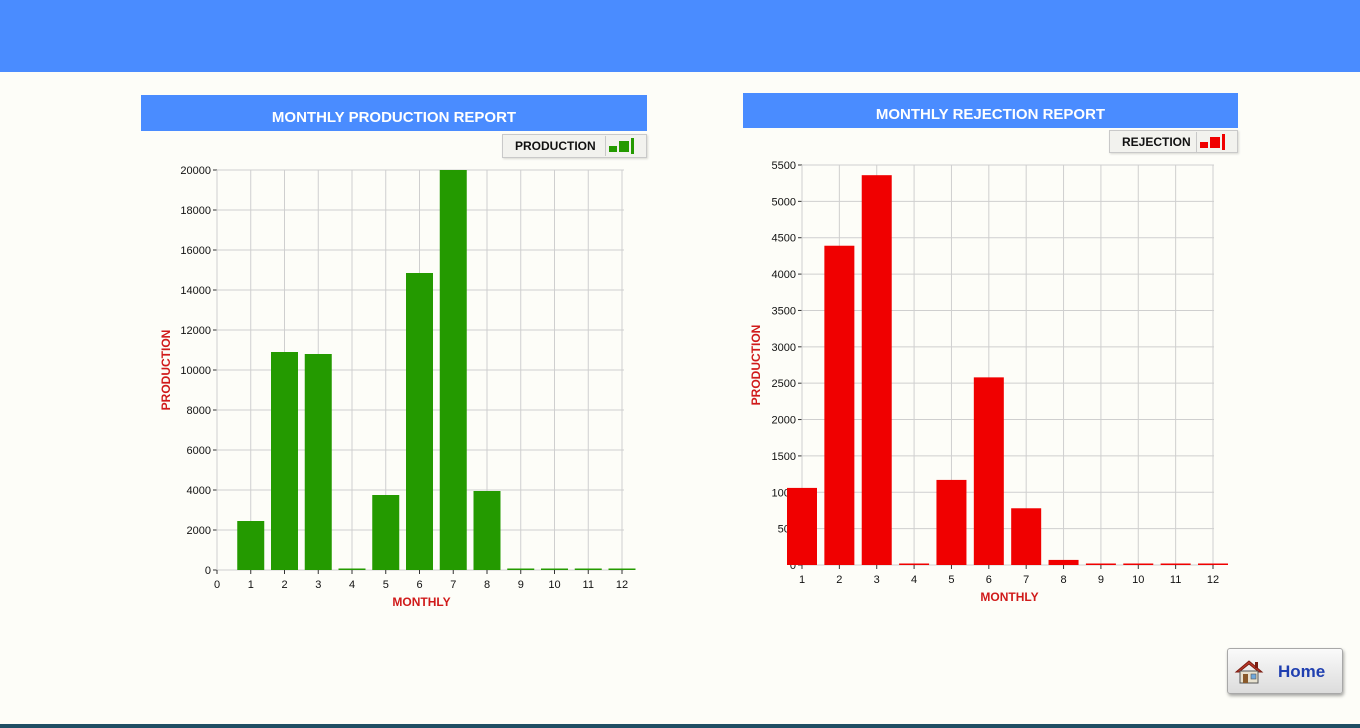 This screenshot has height=728, width=1360. What do you see at coordinates (195, 371) in the screenshot?
I see `y-tick-label: 10000` at bounding box center [195, 371].